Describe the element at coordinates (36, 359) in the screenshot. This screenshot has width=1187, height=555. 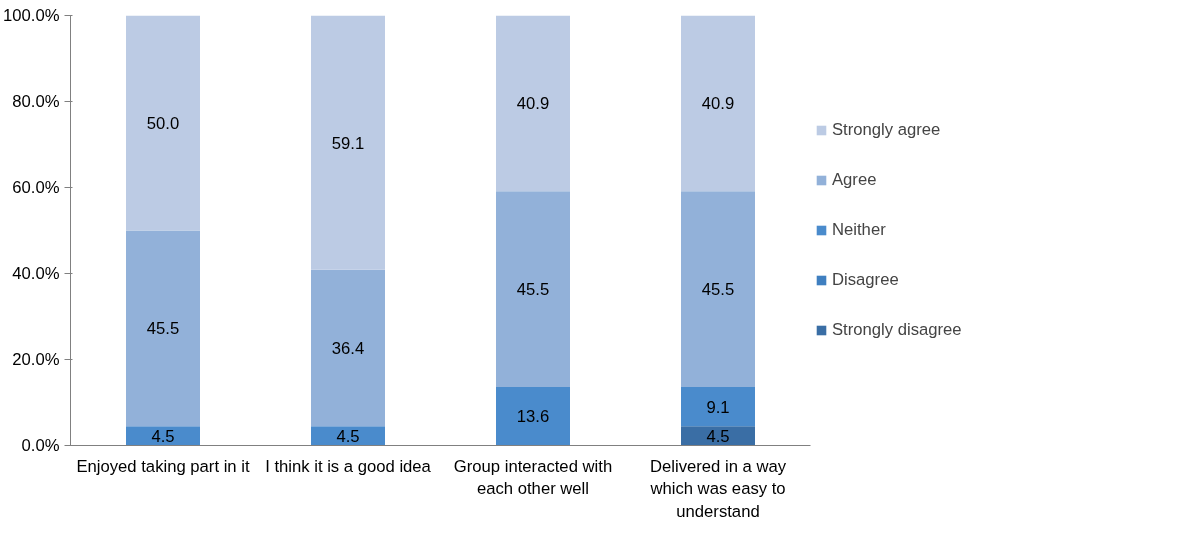
I see `y-tick-label: 20.0%` at that location.